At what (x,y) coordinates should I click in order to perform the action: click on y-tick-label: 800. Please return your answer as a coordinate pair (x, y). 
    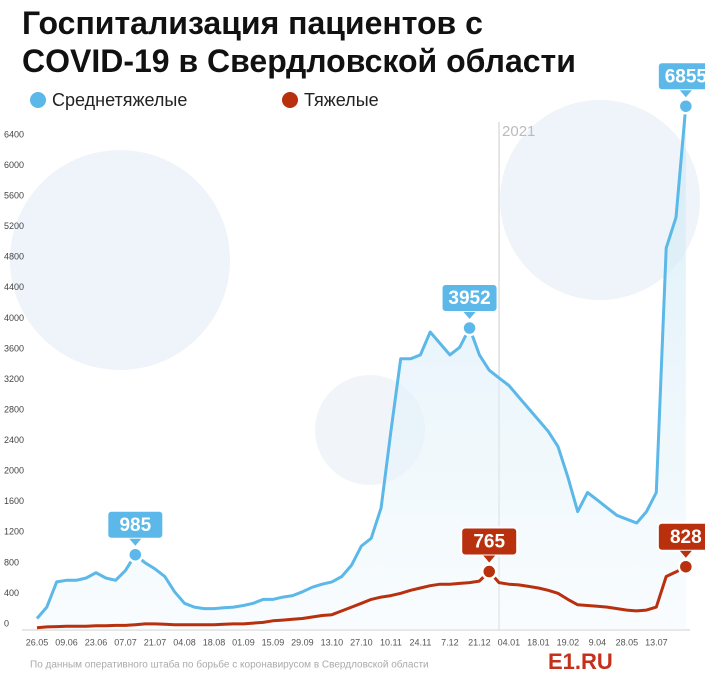
    Looking at the image, I should click on (11, 562).